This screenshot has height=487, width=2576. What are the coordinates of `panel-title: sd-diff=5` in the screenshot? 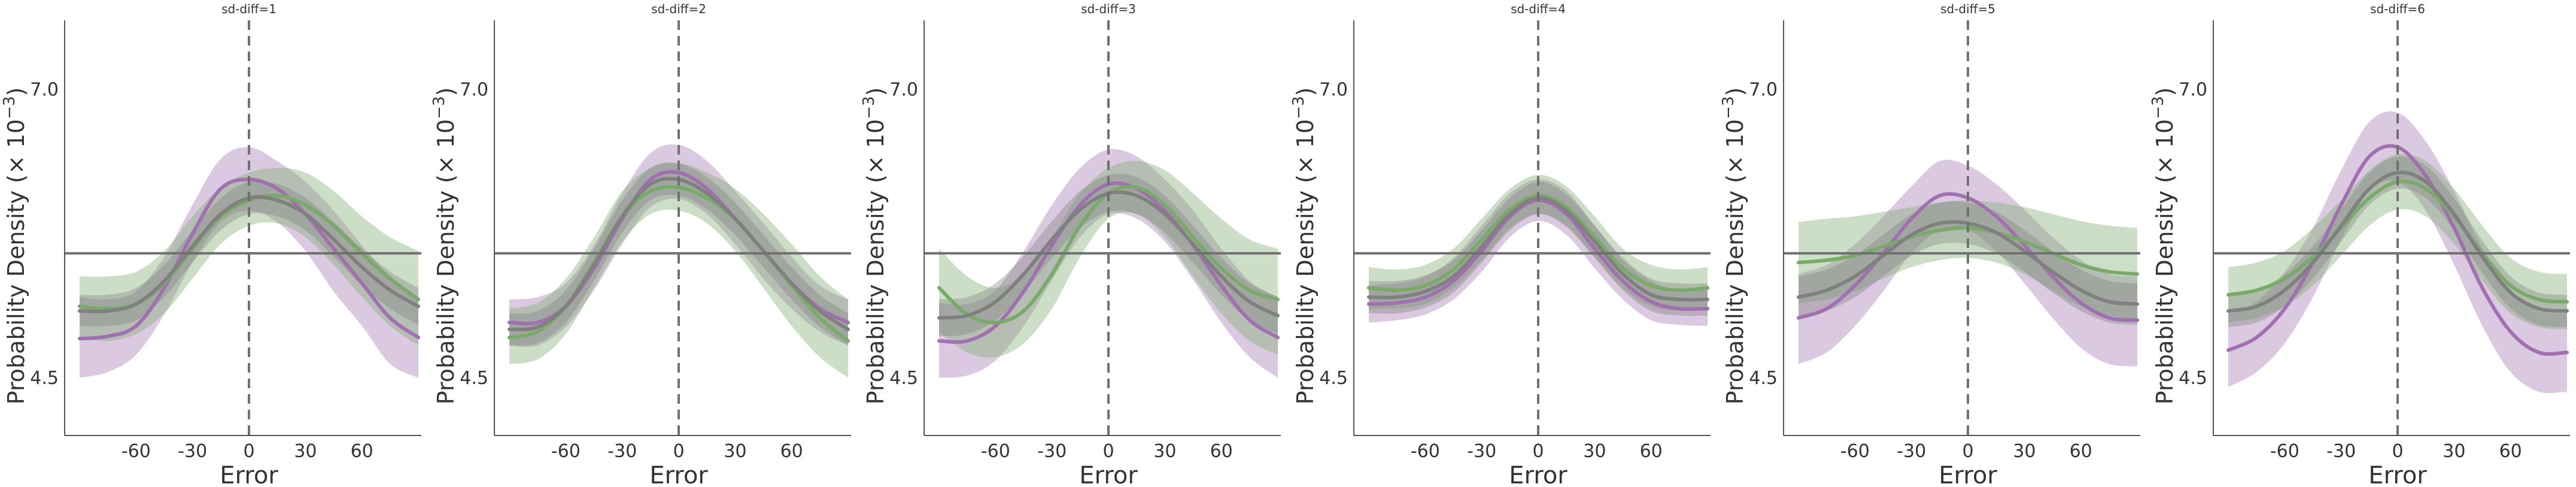 It's located at (1967, 9).